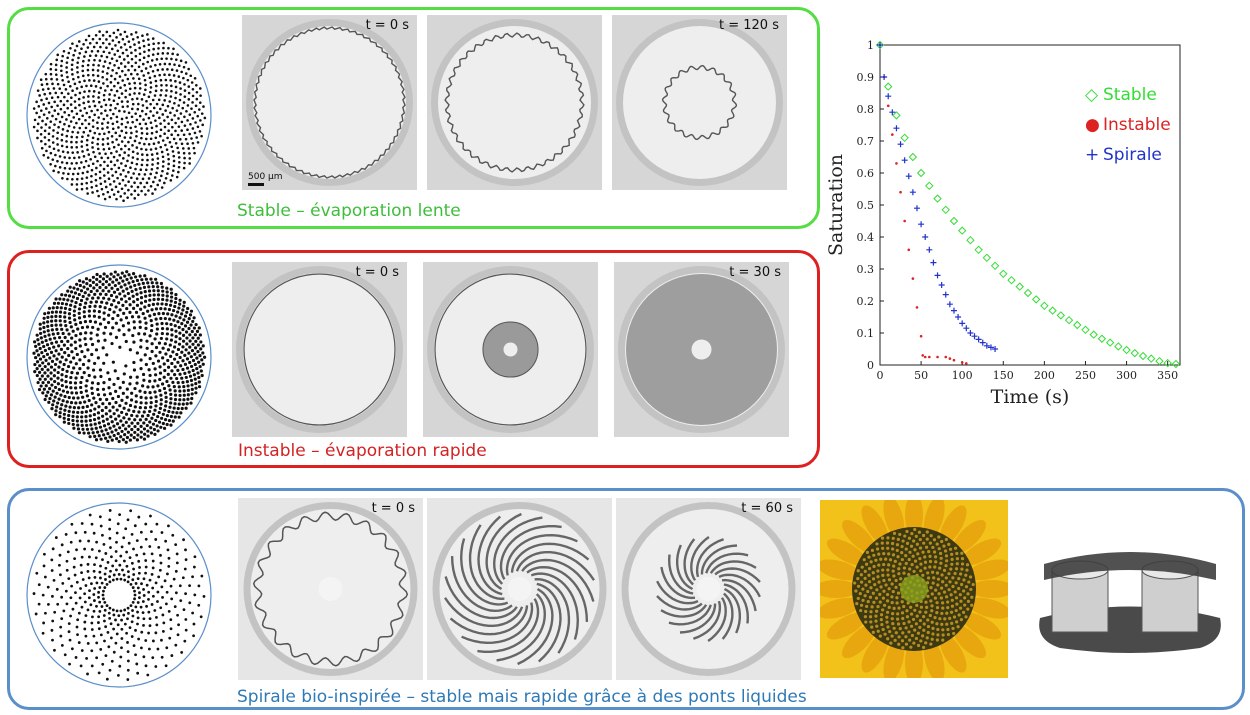 This screenshot has height=715, width=1250. I want to click on instable-caption: Instable – évaporation rapide, so click(362, 451).